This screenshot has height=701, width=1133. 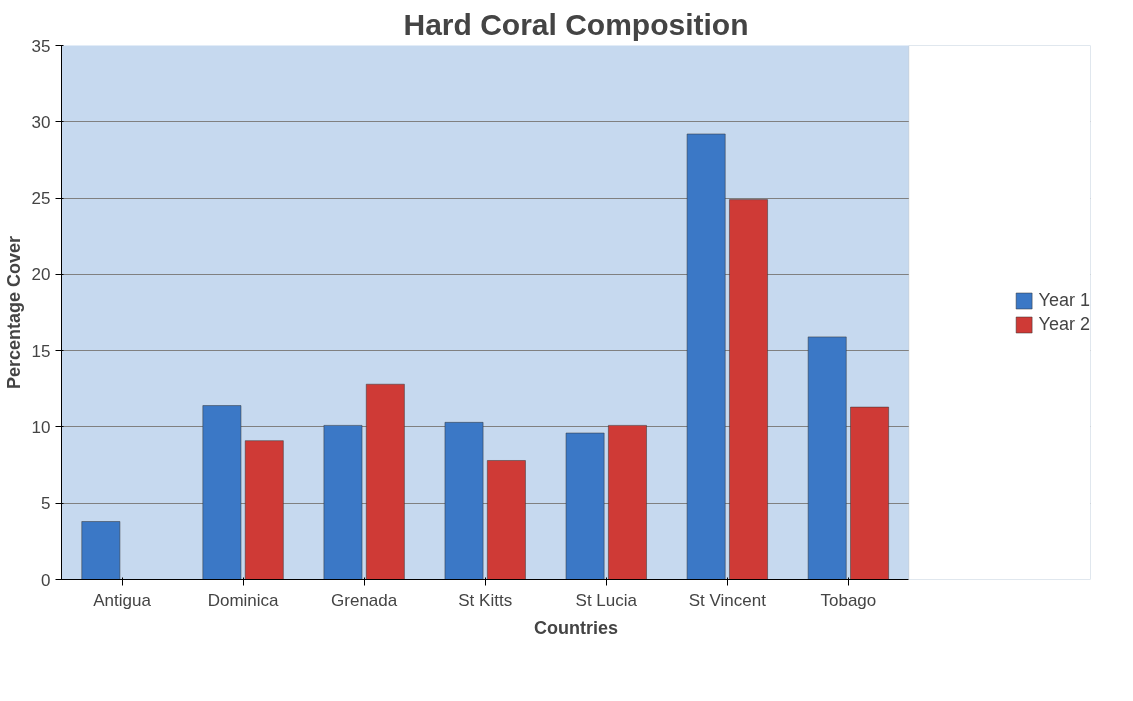 I want to click on y-tick-label: 30, so click(x=41, y=122).